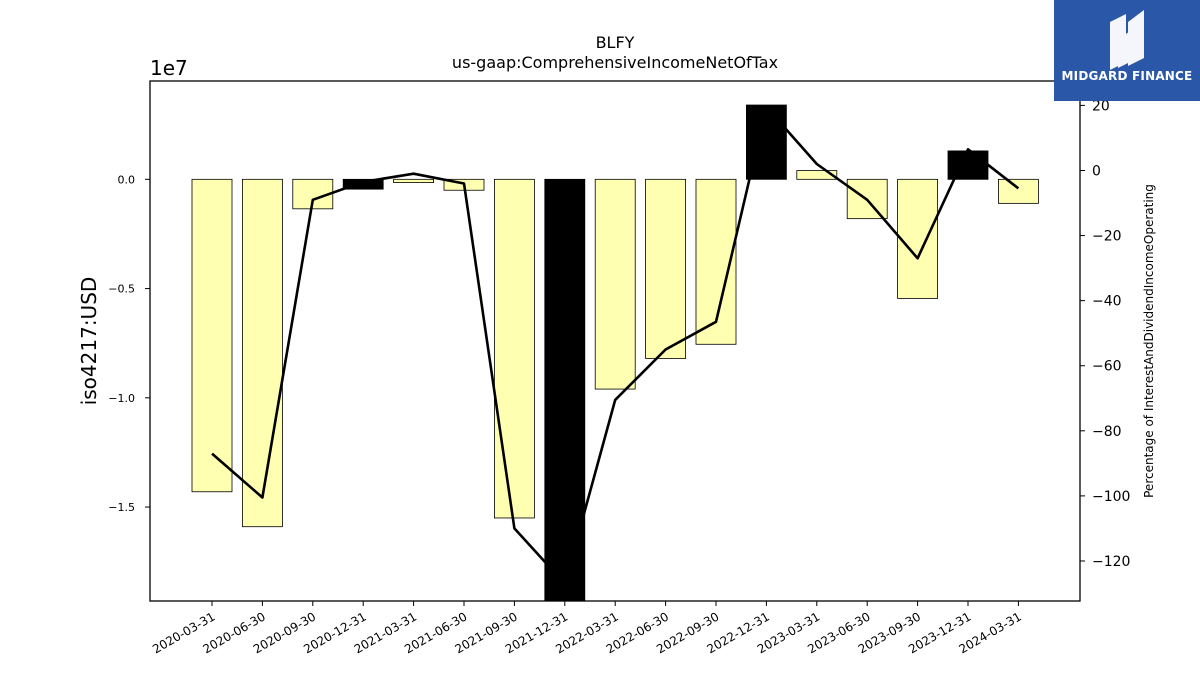 The height and width of the screenshot is (675, 1200). Describe the element at coordinates (127, 179) in the screenshot. I see `y-tick-label: 0.0` at that location.